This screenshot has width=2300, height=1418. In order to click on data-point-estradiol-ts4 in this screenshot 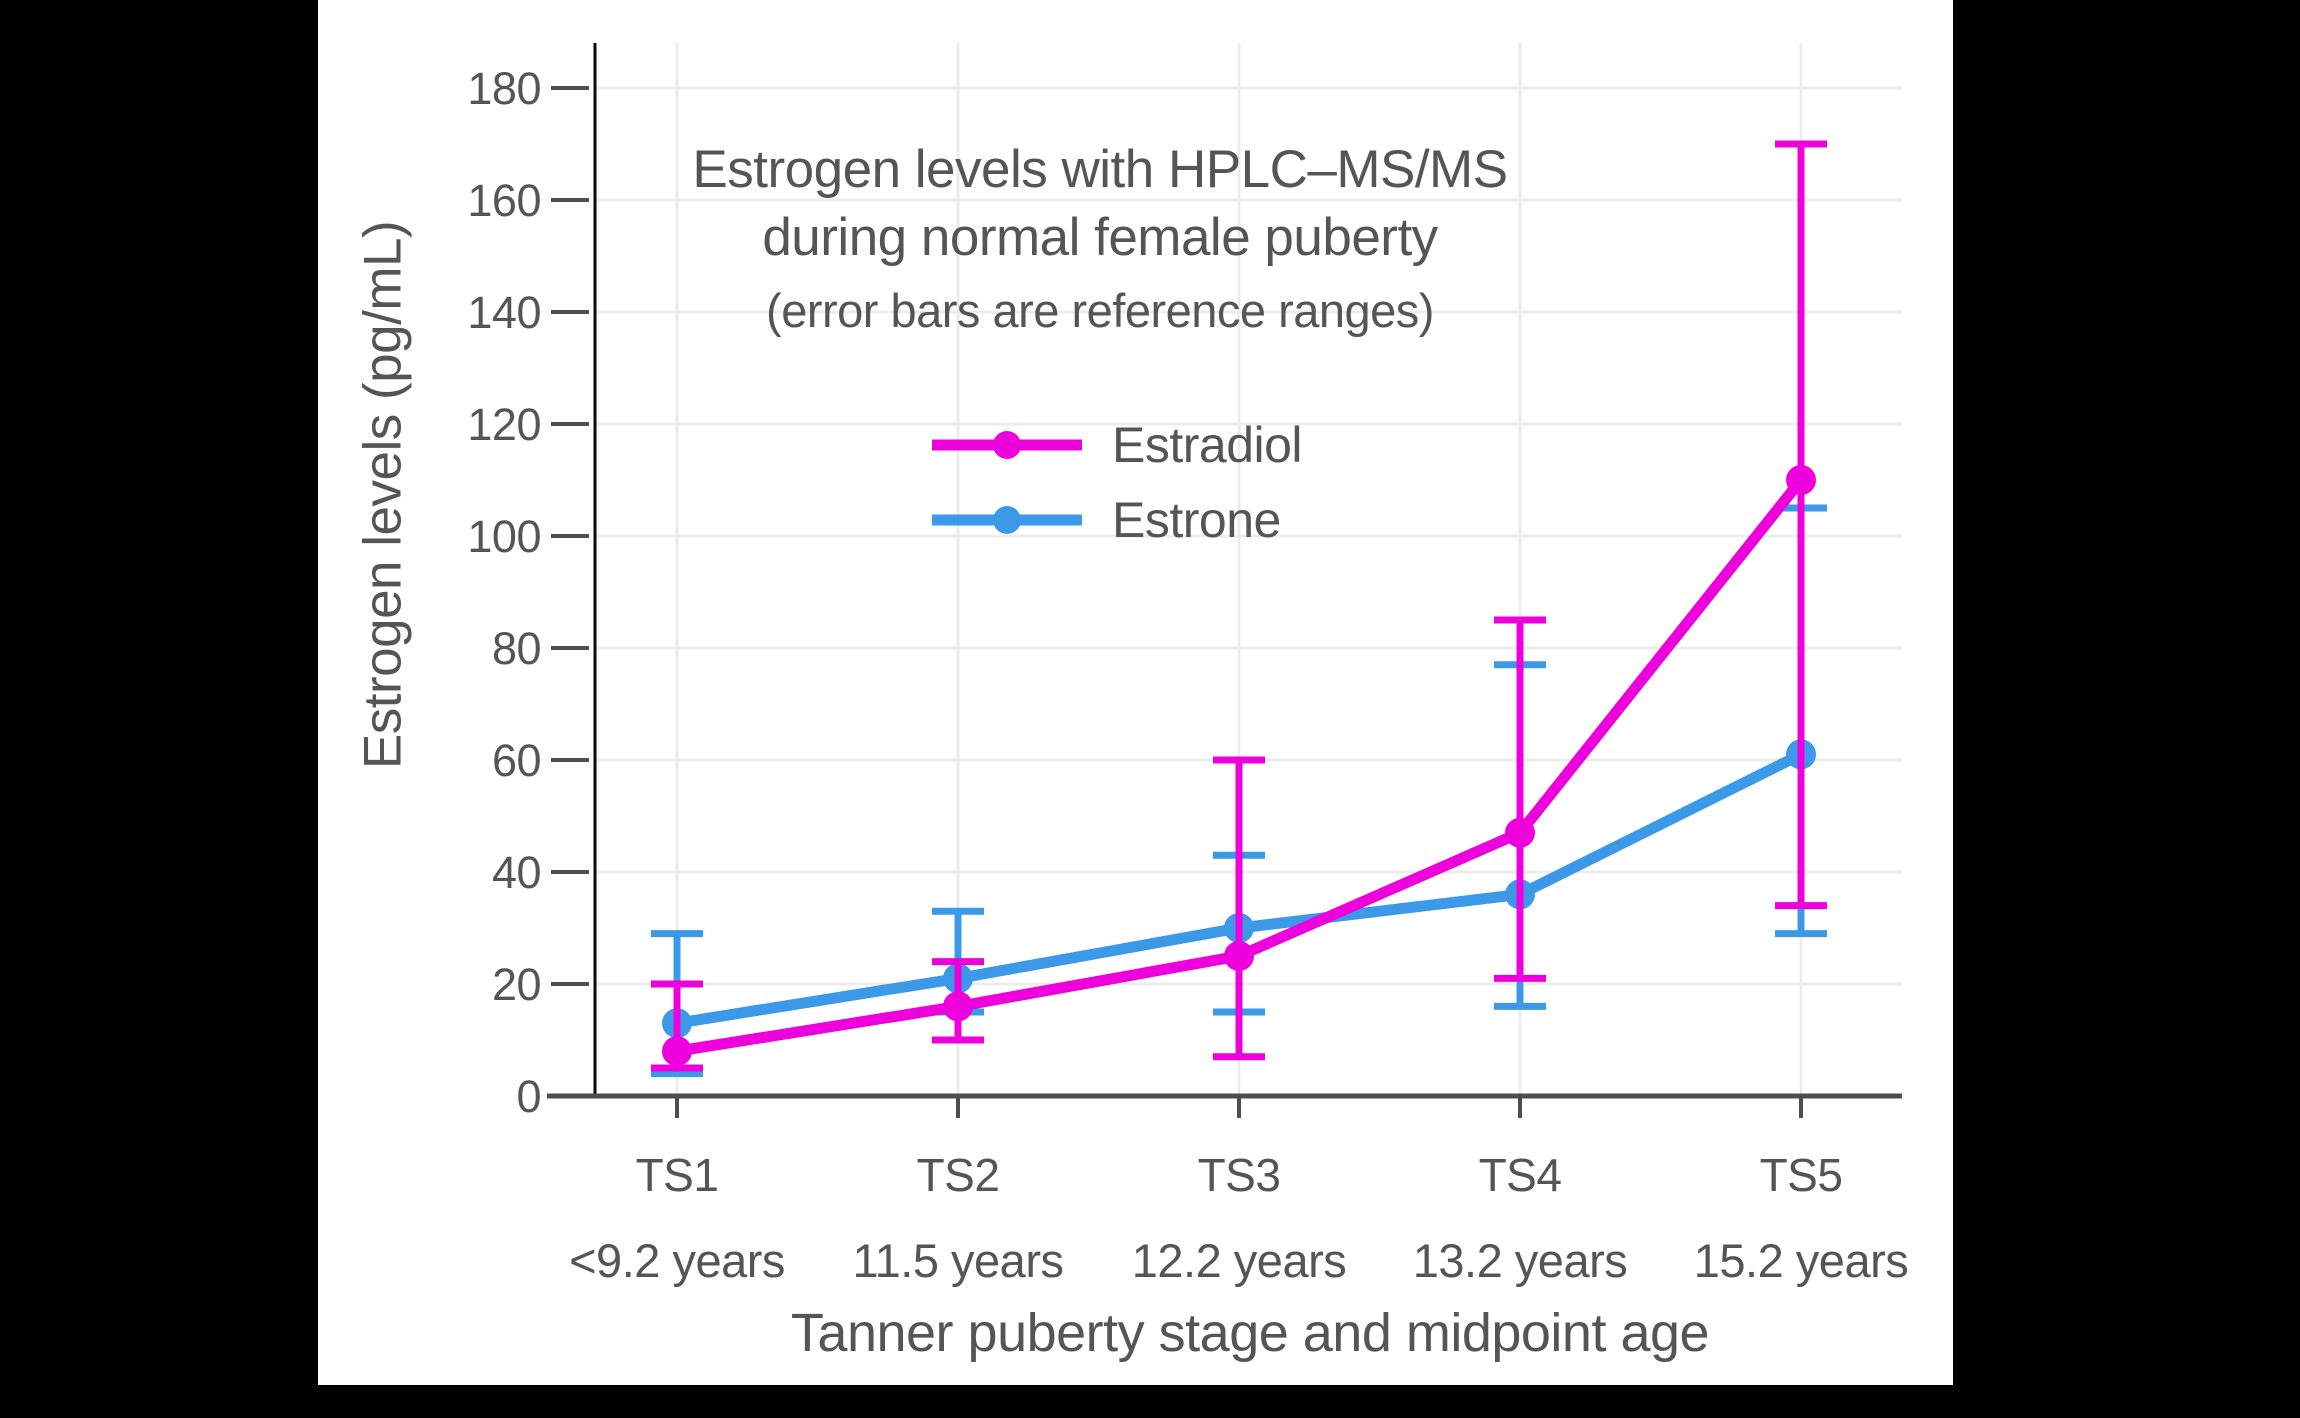, I will do `click(1520, 832)`.